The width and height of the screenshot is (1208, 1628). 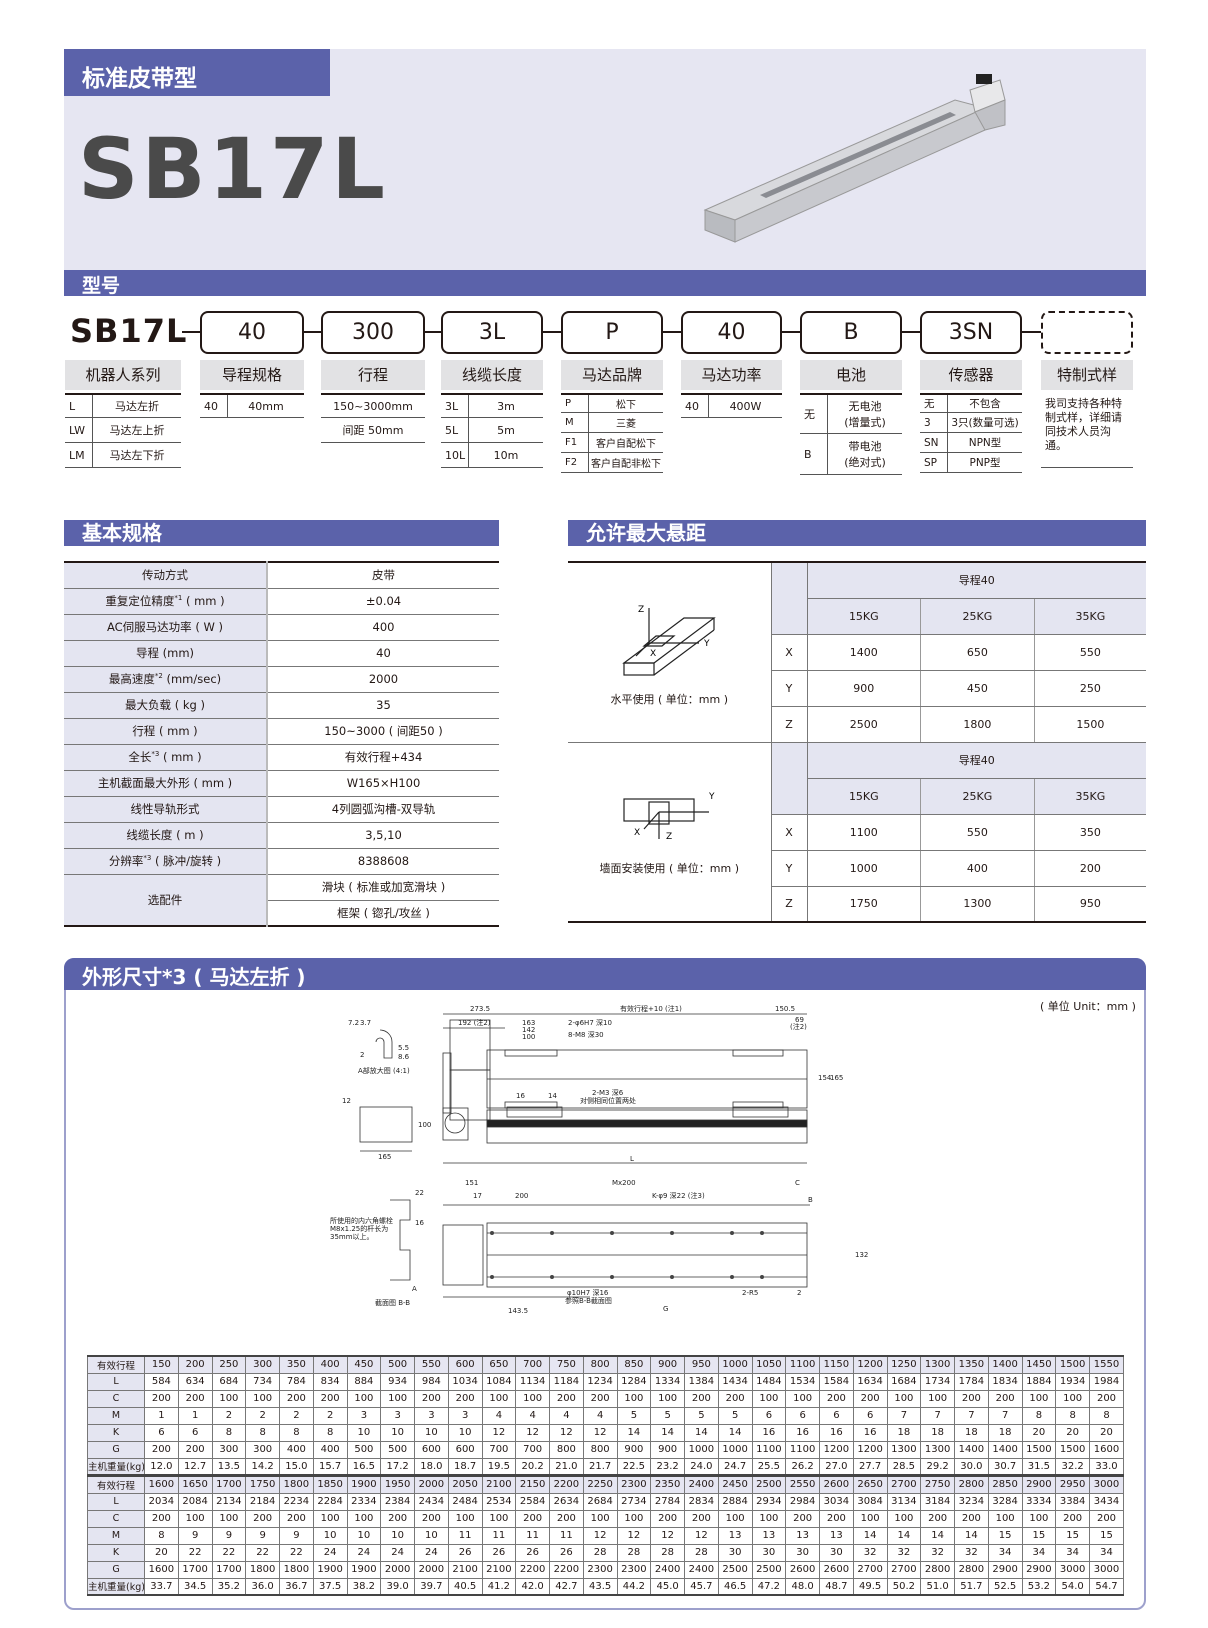 I want to click on dimension-cell: 1784, so click(x=971, y=1381).